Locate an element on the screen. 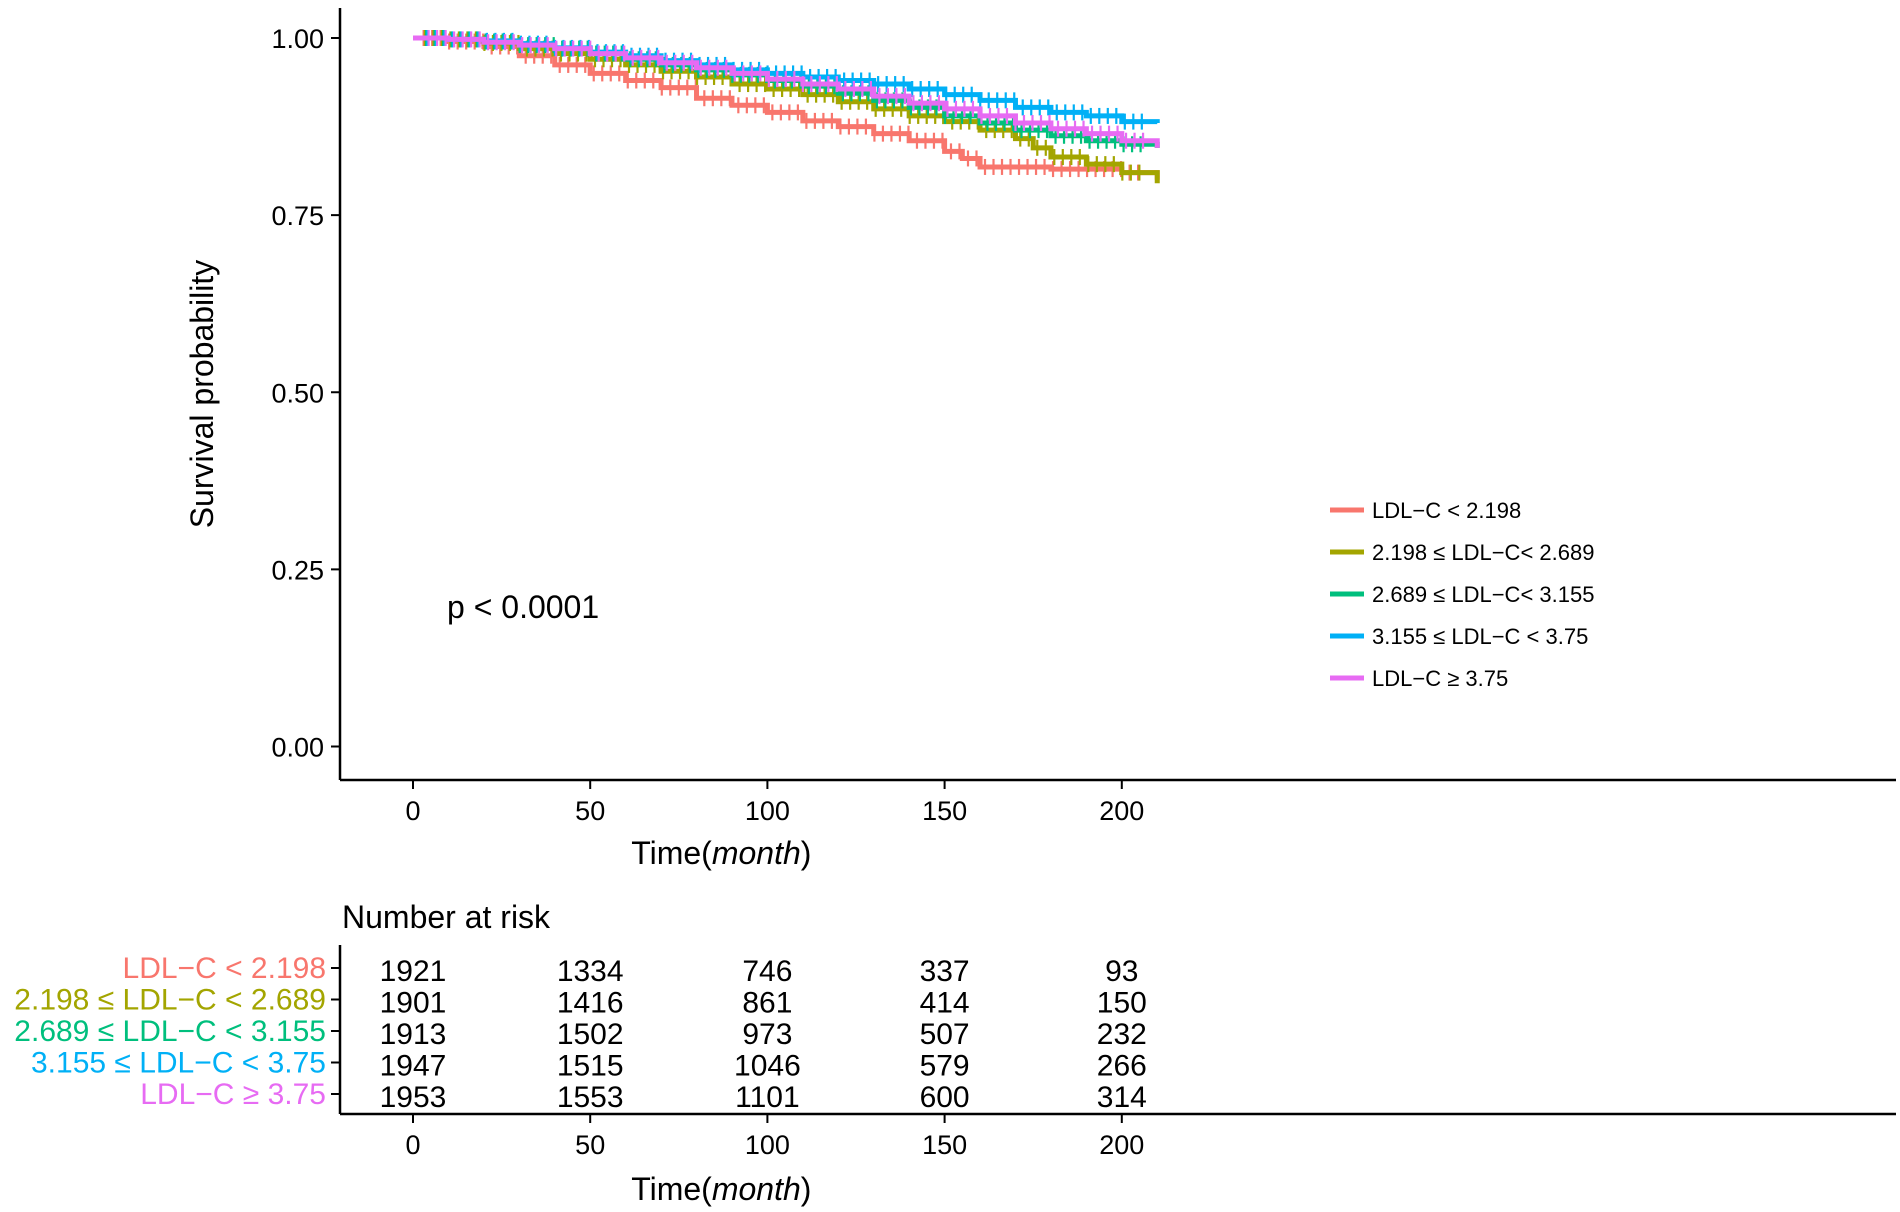 Image resolution: width=1900 pixels, height=1212 pixels. risk-row-label: 2.689 ≤ LDL−C < 3.155 is located at coordinates (170, 1031).